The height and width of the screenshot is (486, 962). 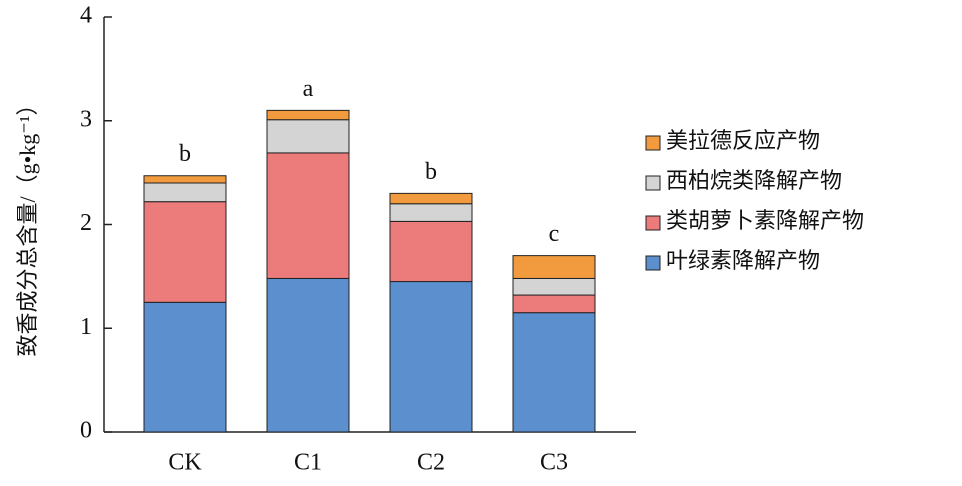 What do you see at coordinates (554, 463) in the screenshot?
I see `x-tick-label: C3` at bounding box center [554, 463].